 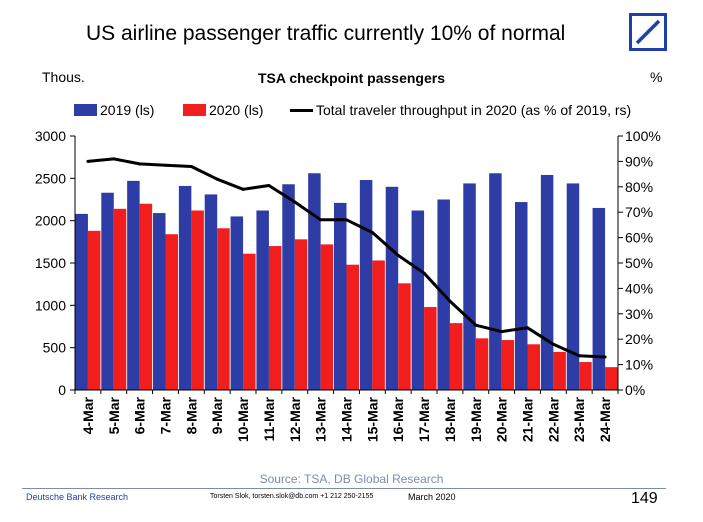 I want to click on bar-2020-5-Mar, so click(x=120, y=299).